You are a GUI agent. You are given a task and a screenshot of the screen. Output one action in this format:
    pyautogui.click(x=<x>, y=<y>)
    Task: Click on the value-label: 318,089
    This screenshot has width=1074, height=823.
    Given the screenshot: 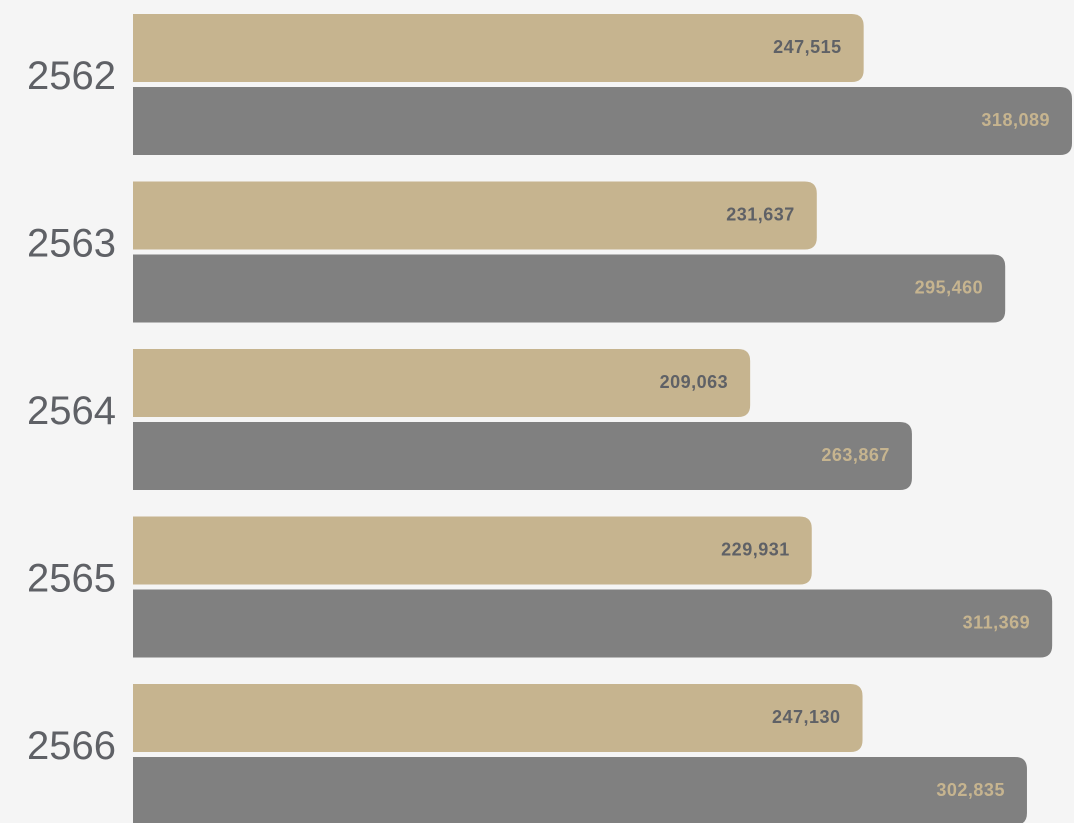 What is the action you would take?
    pyautogui.click(x=1015, y=120)
    